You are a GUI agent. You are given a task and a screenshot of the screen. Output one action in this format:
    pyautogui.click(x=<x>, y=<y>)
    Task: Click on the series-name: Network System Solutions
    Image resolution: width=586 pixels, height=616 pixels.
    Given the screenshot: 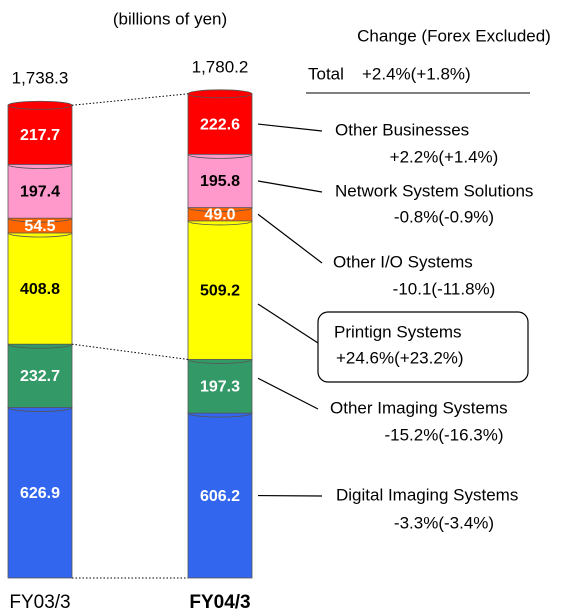 What is the action you would take?
    pyautogui.click(x=434, y=190)
    